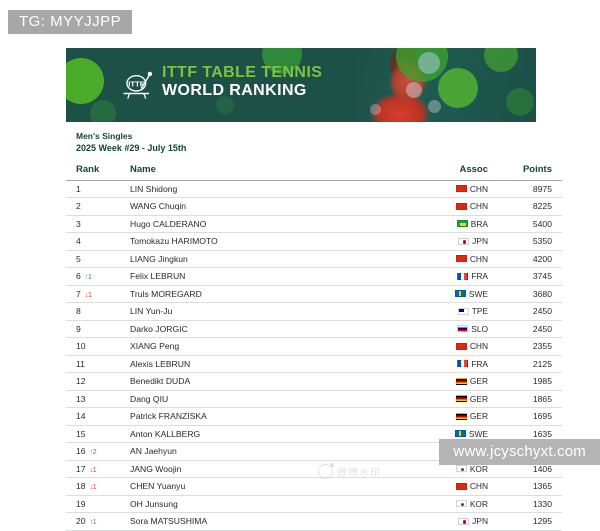 The image size is (600, 531). I want to click on ittf-paddle-logo-icon: ITTF, so click(138, 85).